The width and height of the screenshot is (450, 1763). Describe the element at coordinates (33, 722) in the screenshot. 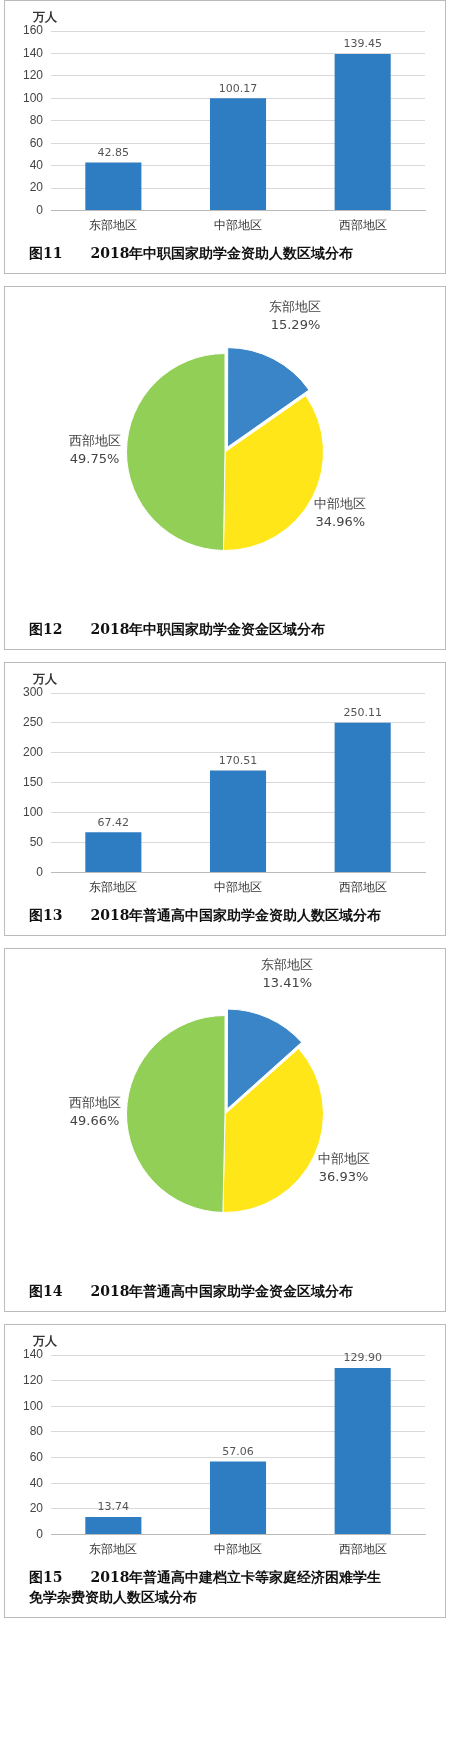

I see `y-tick-label: 250` at that location.